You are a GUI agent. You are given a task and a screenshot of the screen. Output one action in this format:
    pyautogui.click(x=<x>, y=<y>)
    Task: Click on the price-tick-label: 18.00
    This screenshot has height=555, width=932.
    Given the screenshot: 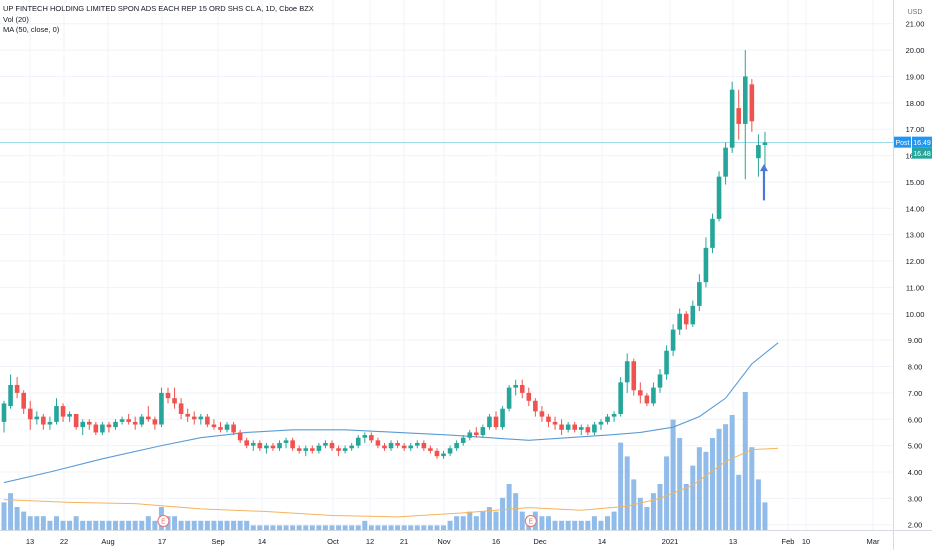 What is the action you would take?
    pyautogui.click(x=915, y=103)
    